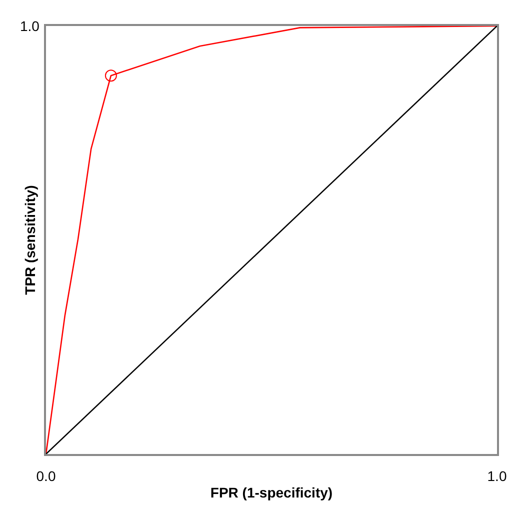  Describe the element at coordinates (30, 240) in the screenshot. I see `y-axis-title: TPR (sensitivity)` at that location.